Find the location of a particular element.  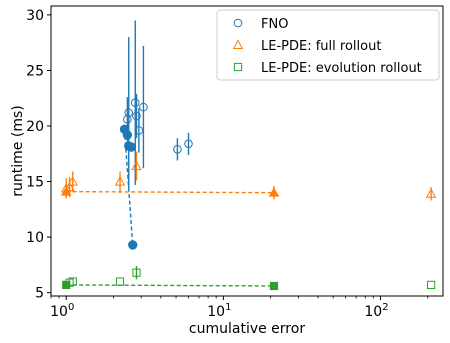

legend-item: LE-PDE: full rollout is located at coordinates (306, 46).